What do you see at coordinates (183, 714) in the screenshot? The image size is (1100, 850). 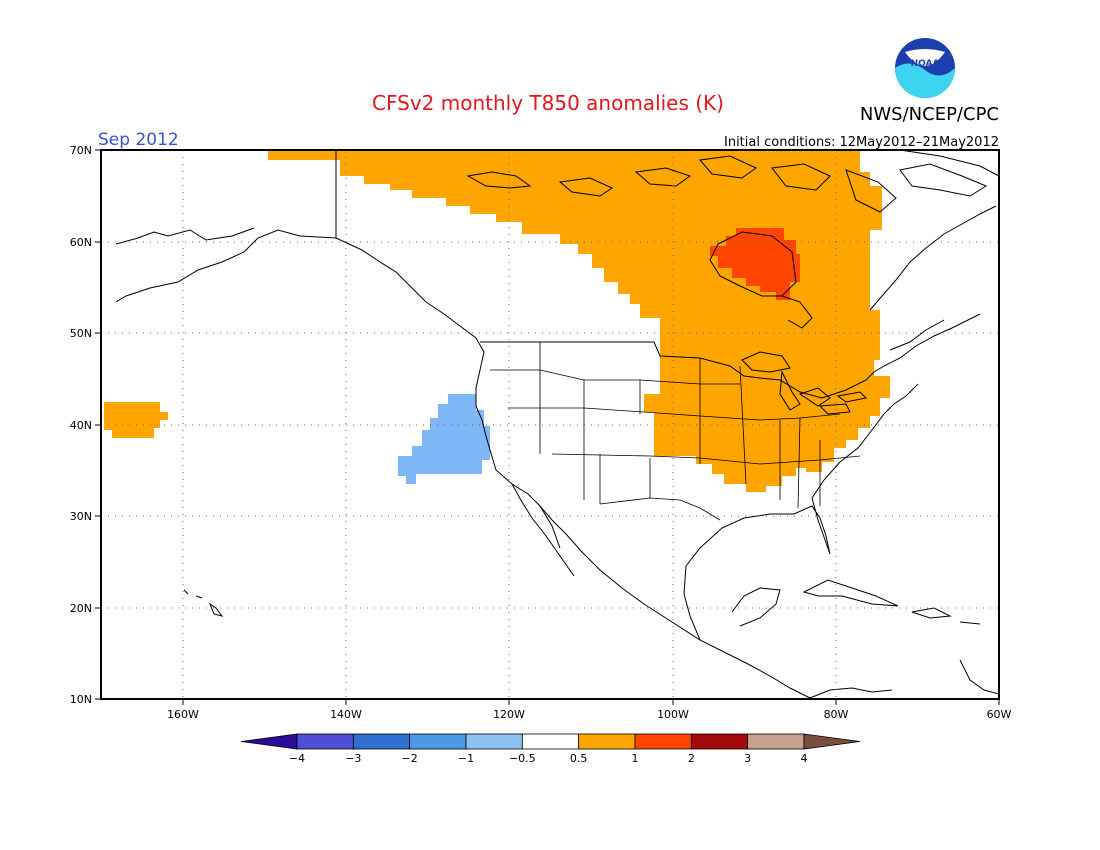 I see `lon-label-160w: 160W` at bounding box center [183, 714].